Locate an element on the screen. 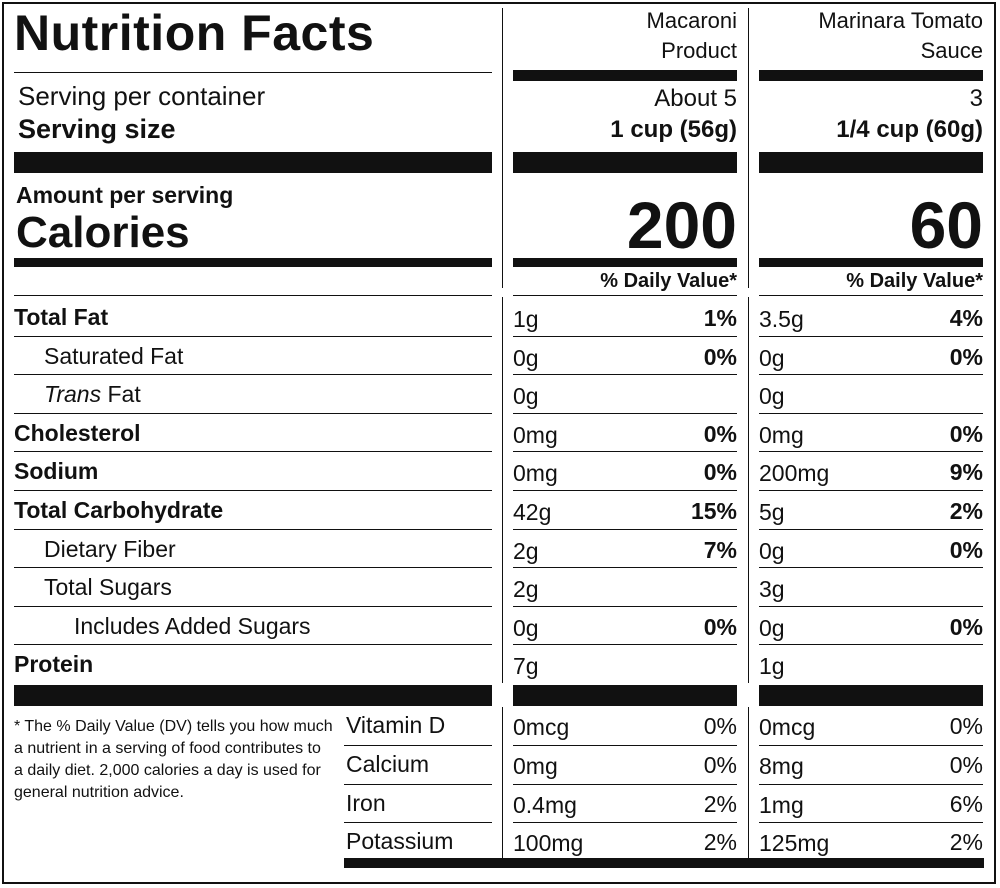 The image size is (1000, 888). label-title: Nutrition Facts is located at coordinates (194, 33).